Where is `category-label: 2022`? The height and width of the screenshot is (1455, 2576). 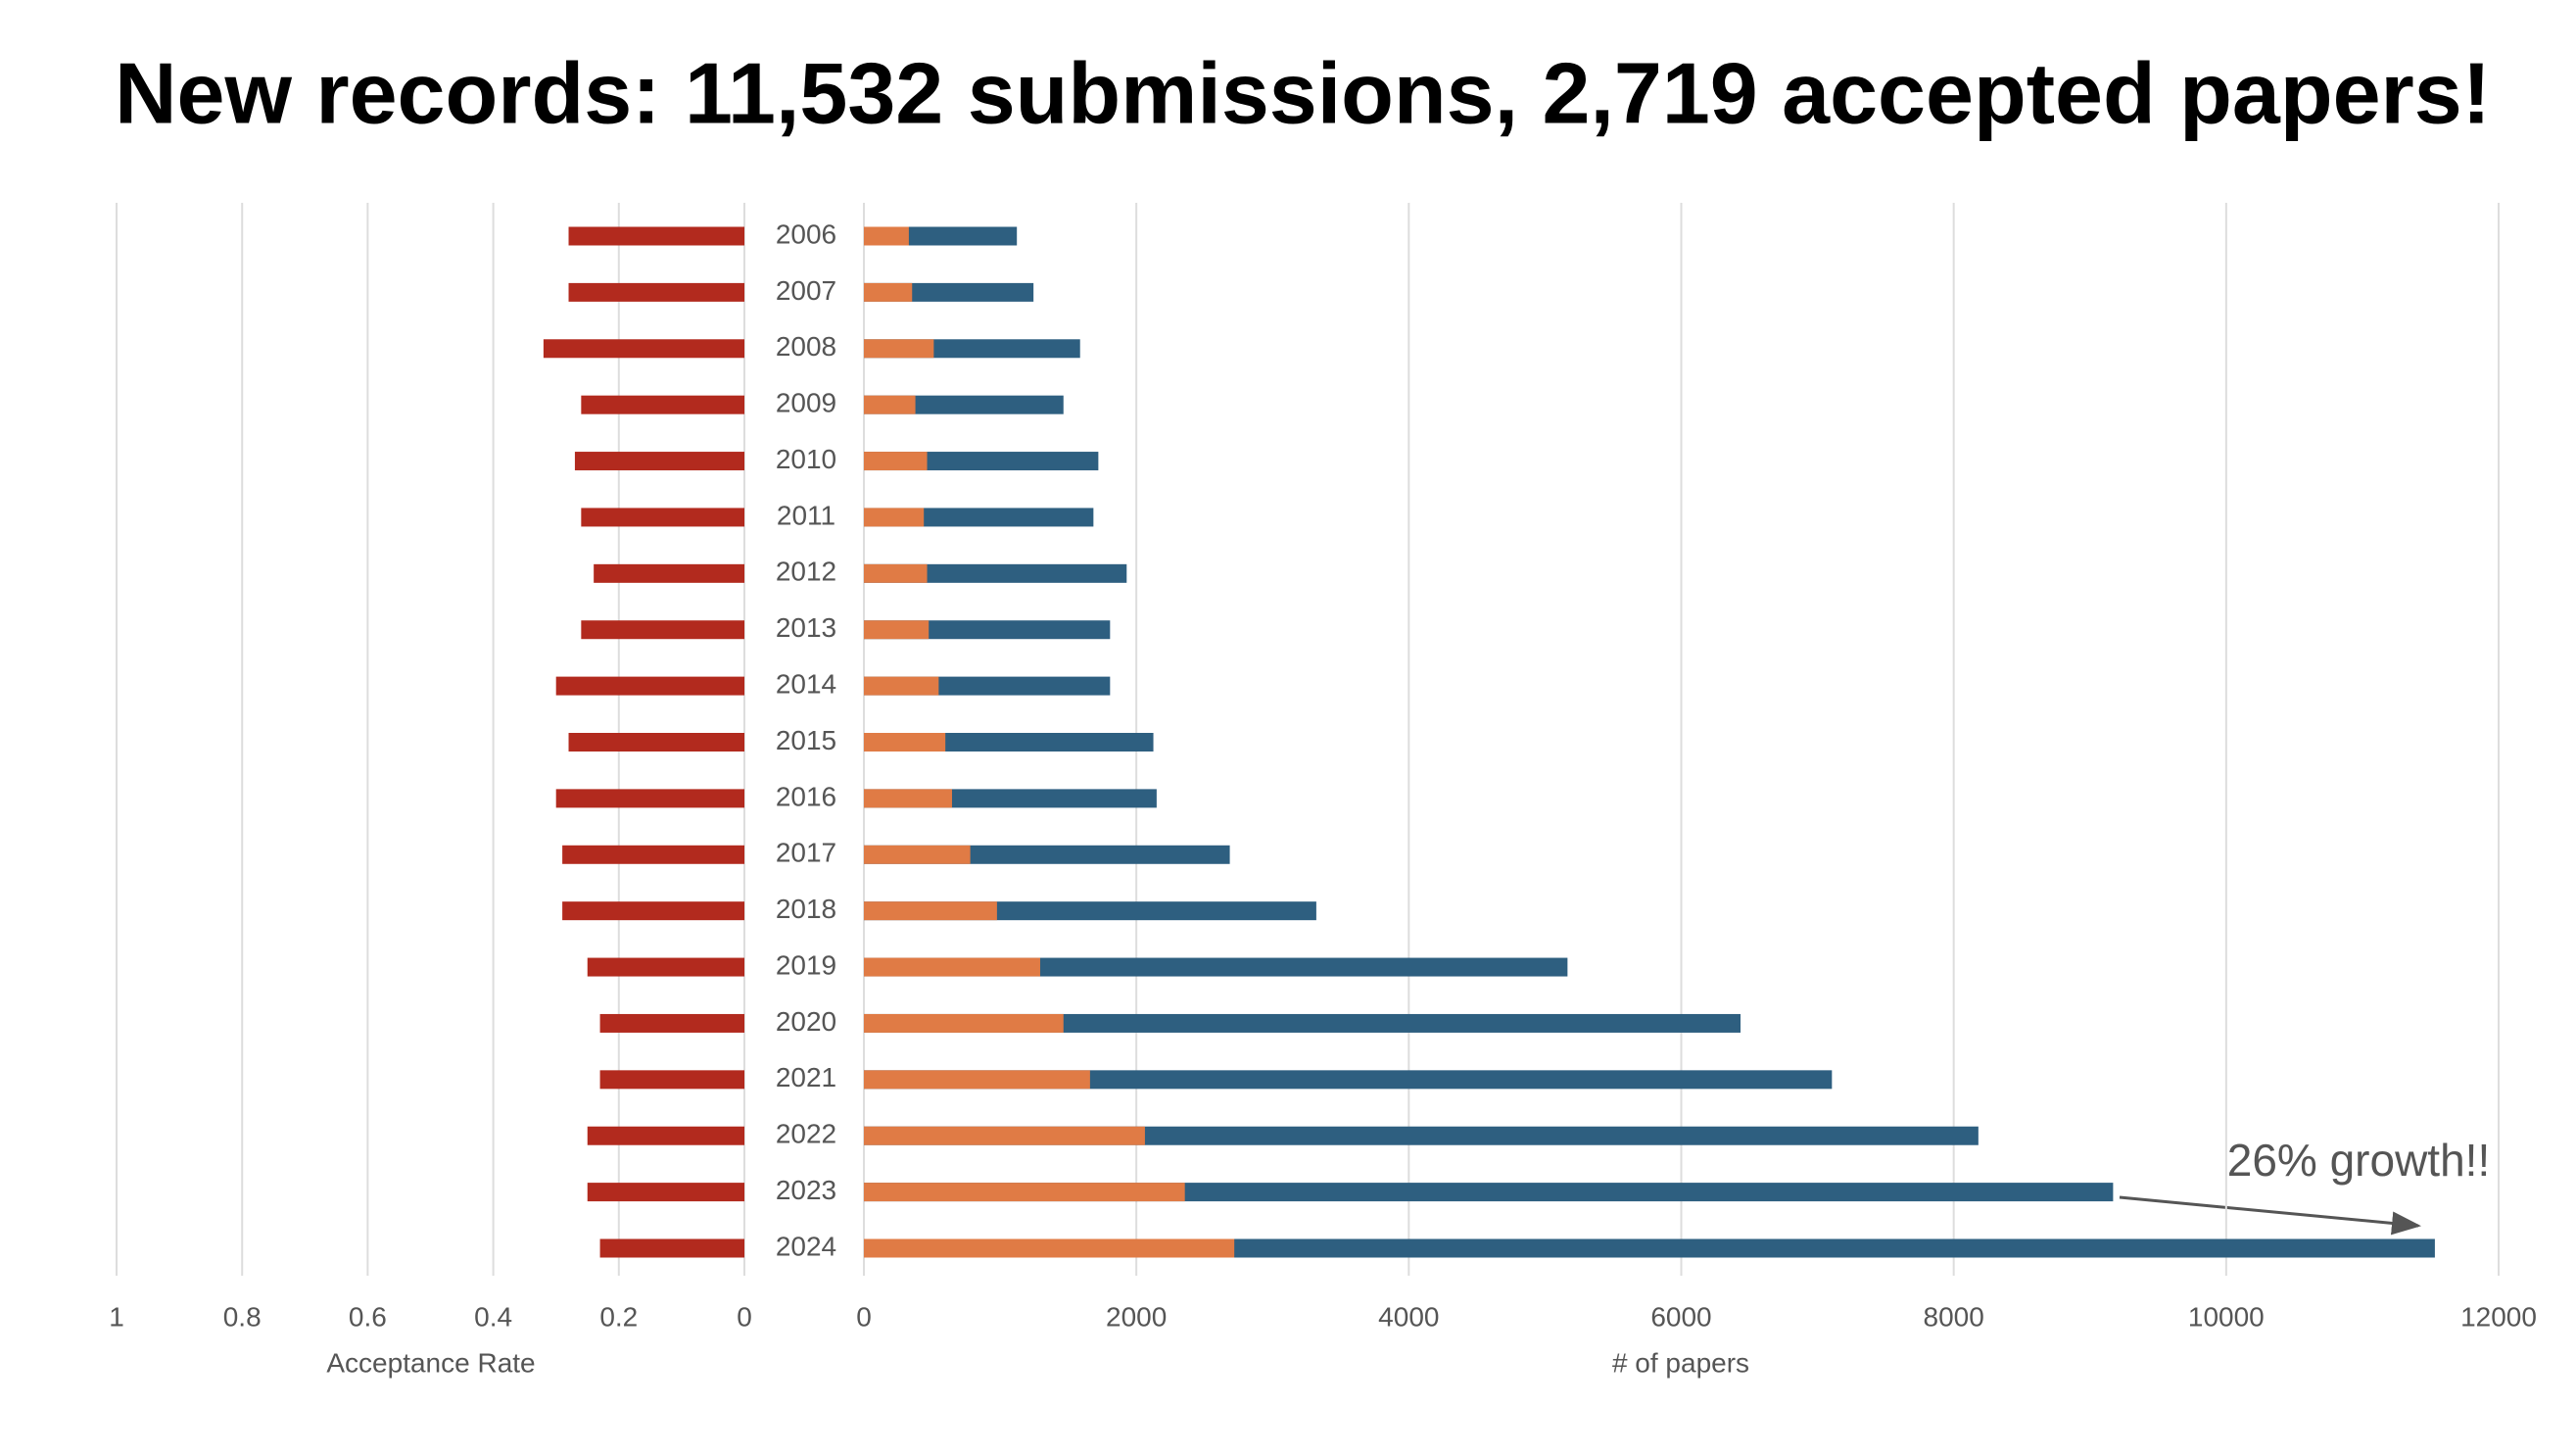
category-label: 2022 is located at coordinates (806, 1134).